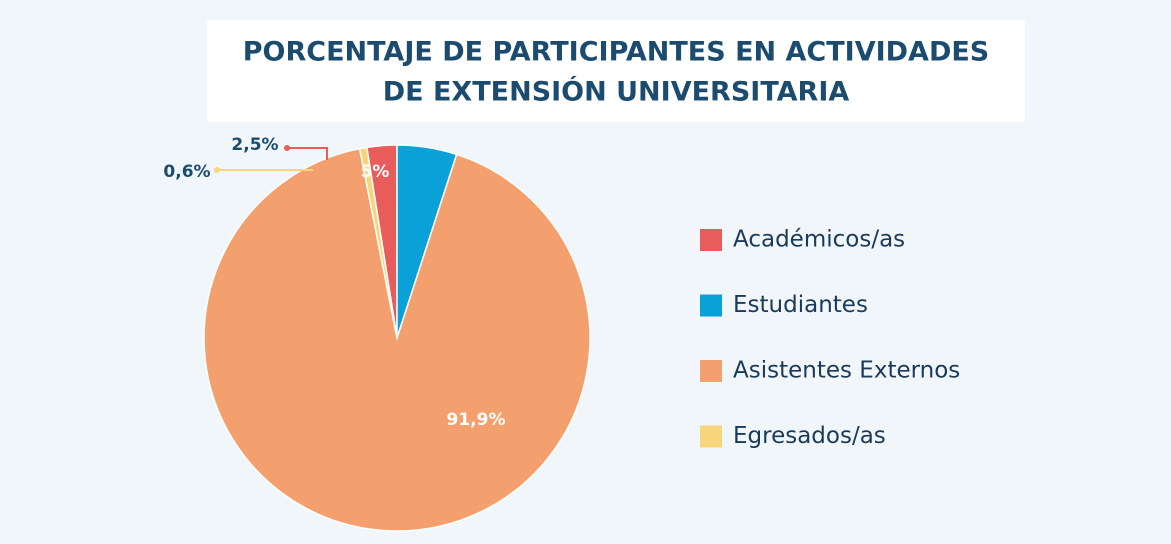 This screenshot has width=1171, height=544. What do you see at coordinates (378, 242) in the screenshot?
I see `pie-slice` at bounding box center [378, 242].